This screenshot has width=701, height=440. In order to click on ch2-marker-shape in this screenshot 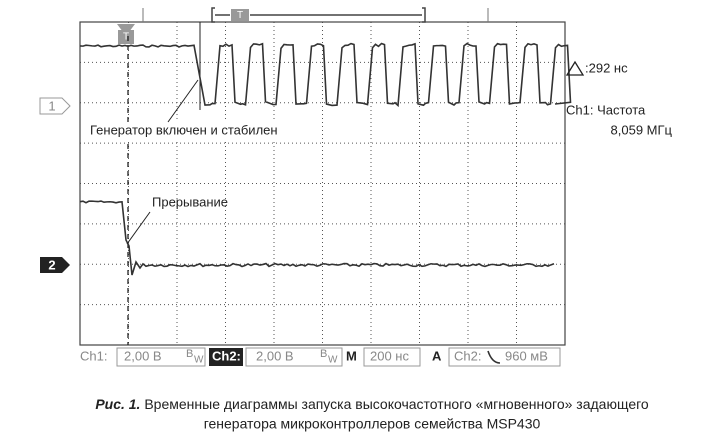, I will do `click(55, 265)`.